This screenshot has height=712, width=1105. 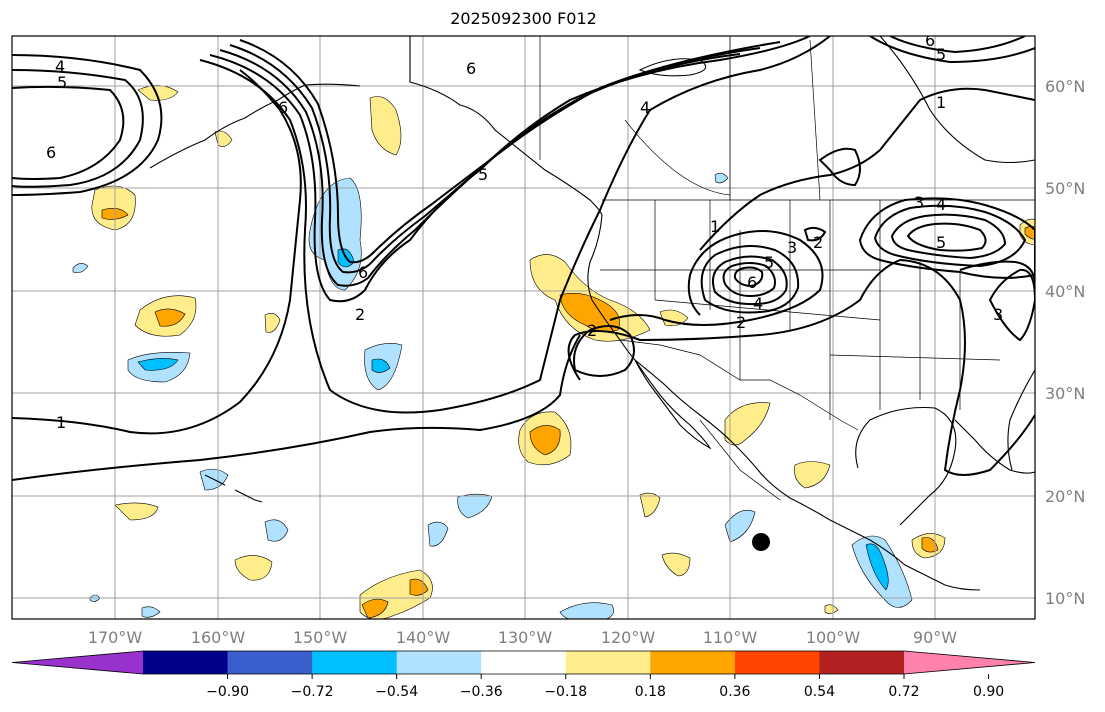 I want to click on shade-blue-south-mex, so click(x=740, y=526).